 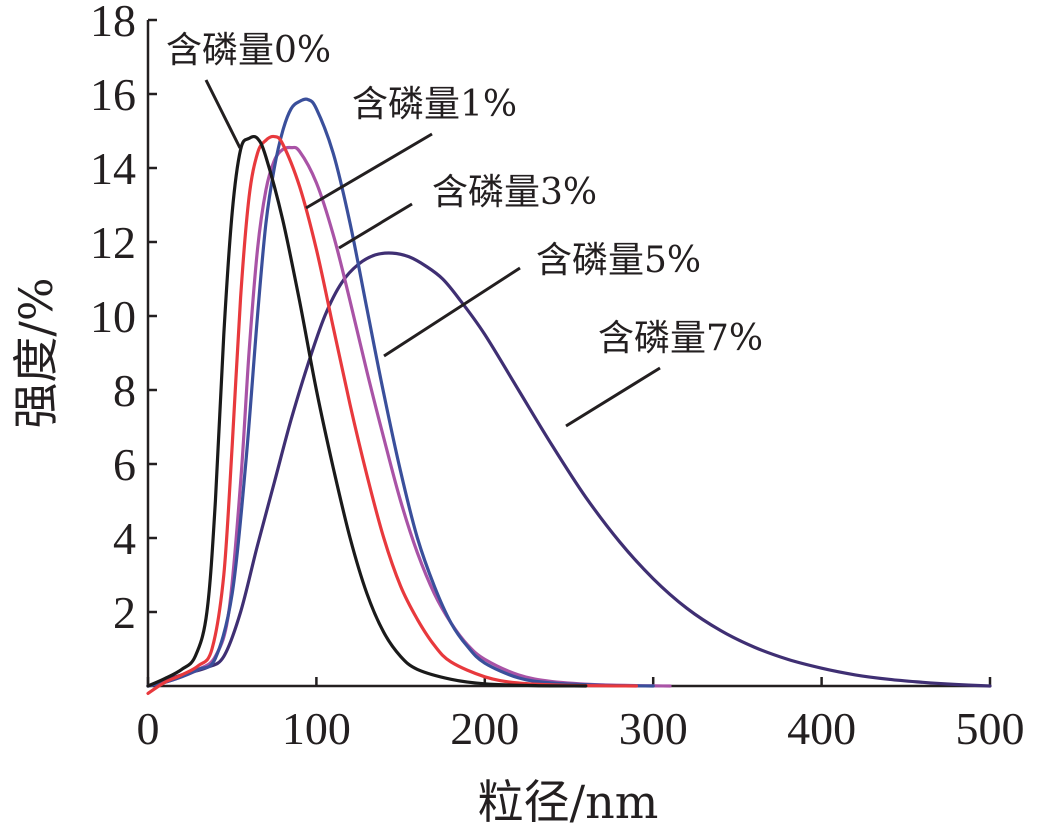 What do you see at coordinates (148, 728) in the screenshot?
I see `x-tick-label: 0` at bounding box center [148, 728].